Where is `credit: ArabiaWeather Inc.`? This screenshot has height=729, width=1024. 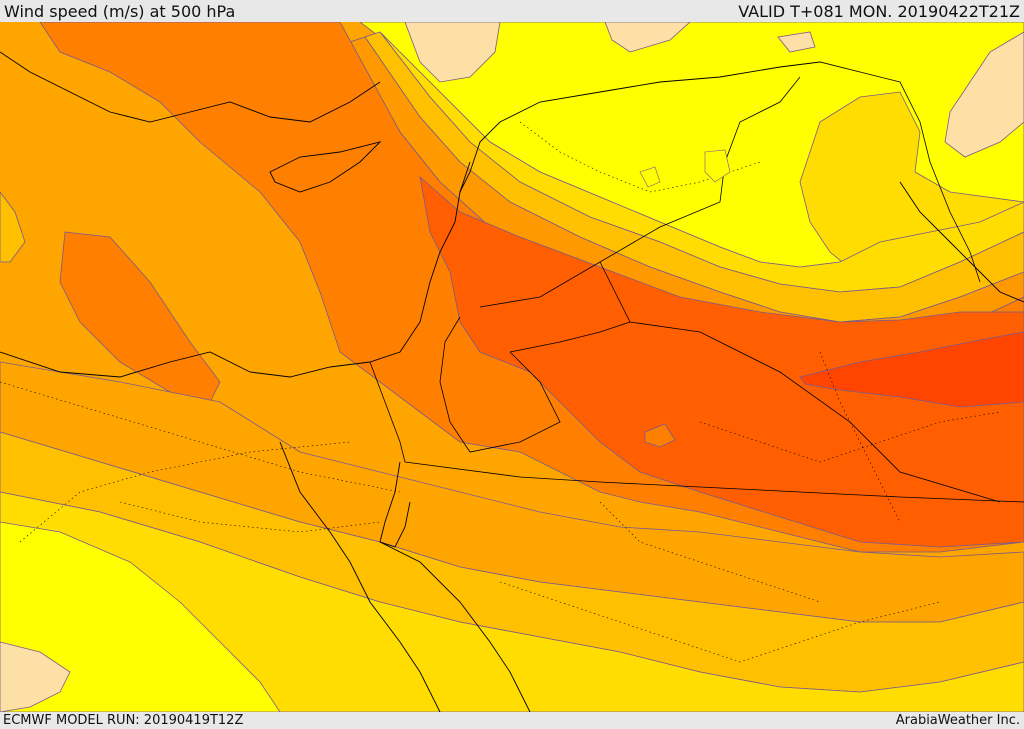 credit: ArabiaWeather Inc. is located at coordinates (957, 720).